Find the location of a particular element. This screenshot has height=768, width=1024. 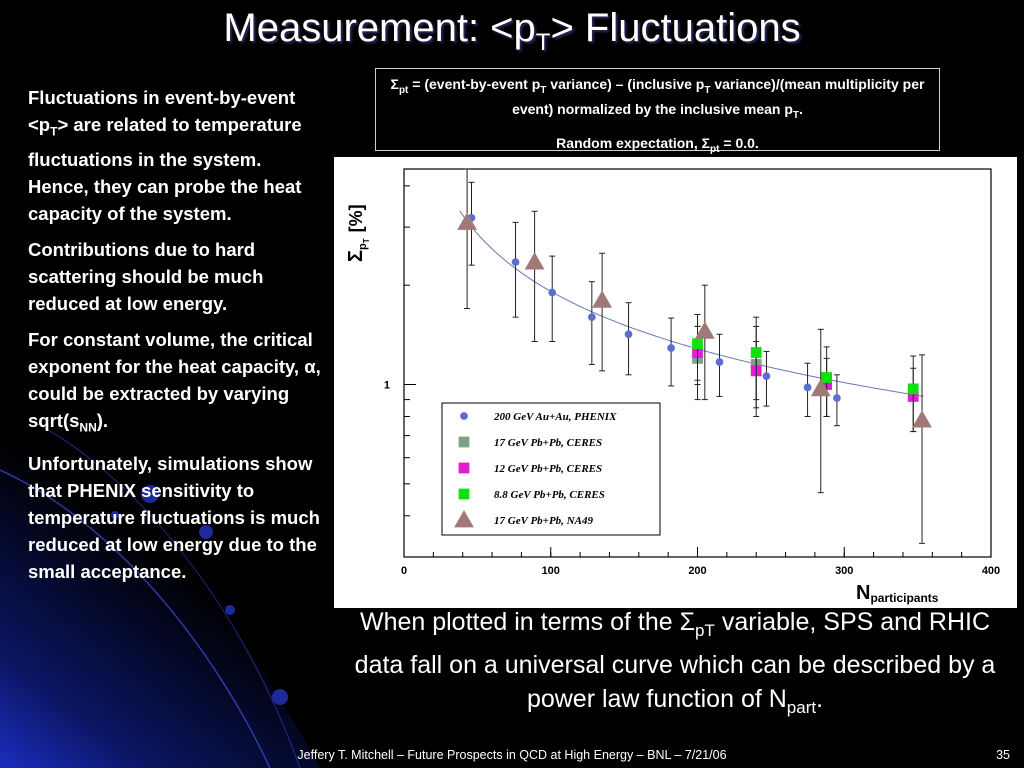

legend-entry-label: 12 GeV Pb+Pb, CERES is located at coordinates (548, 469).